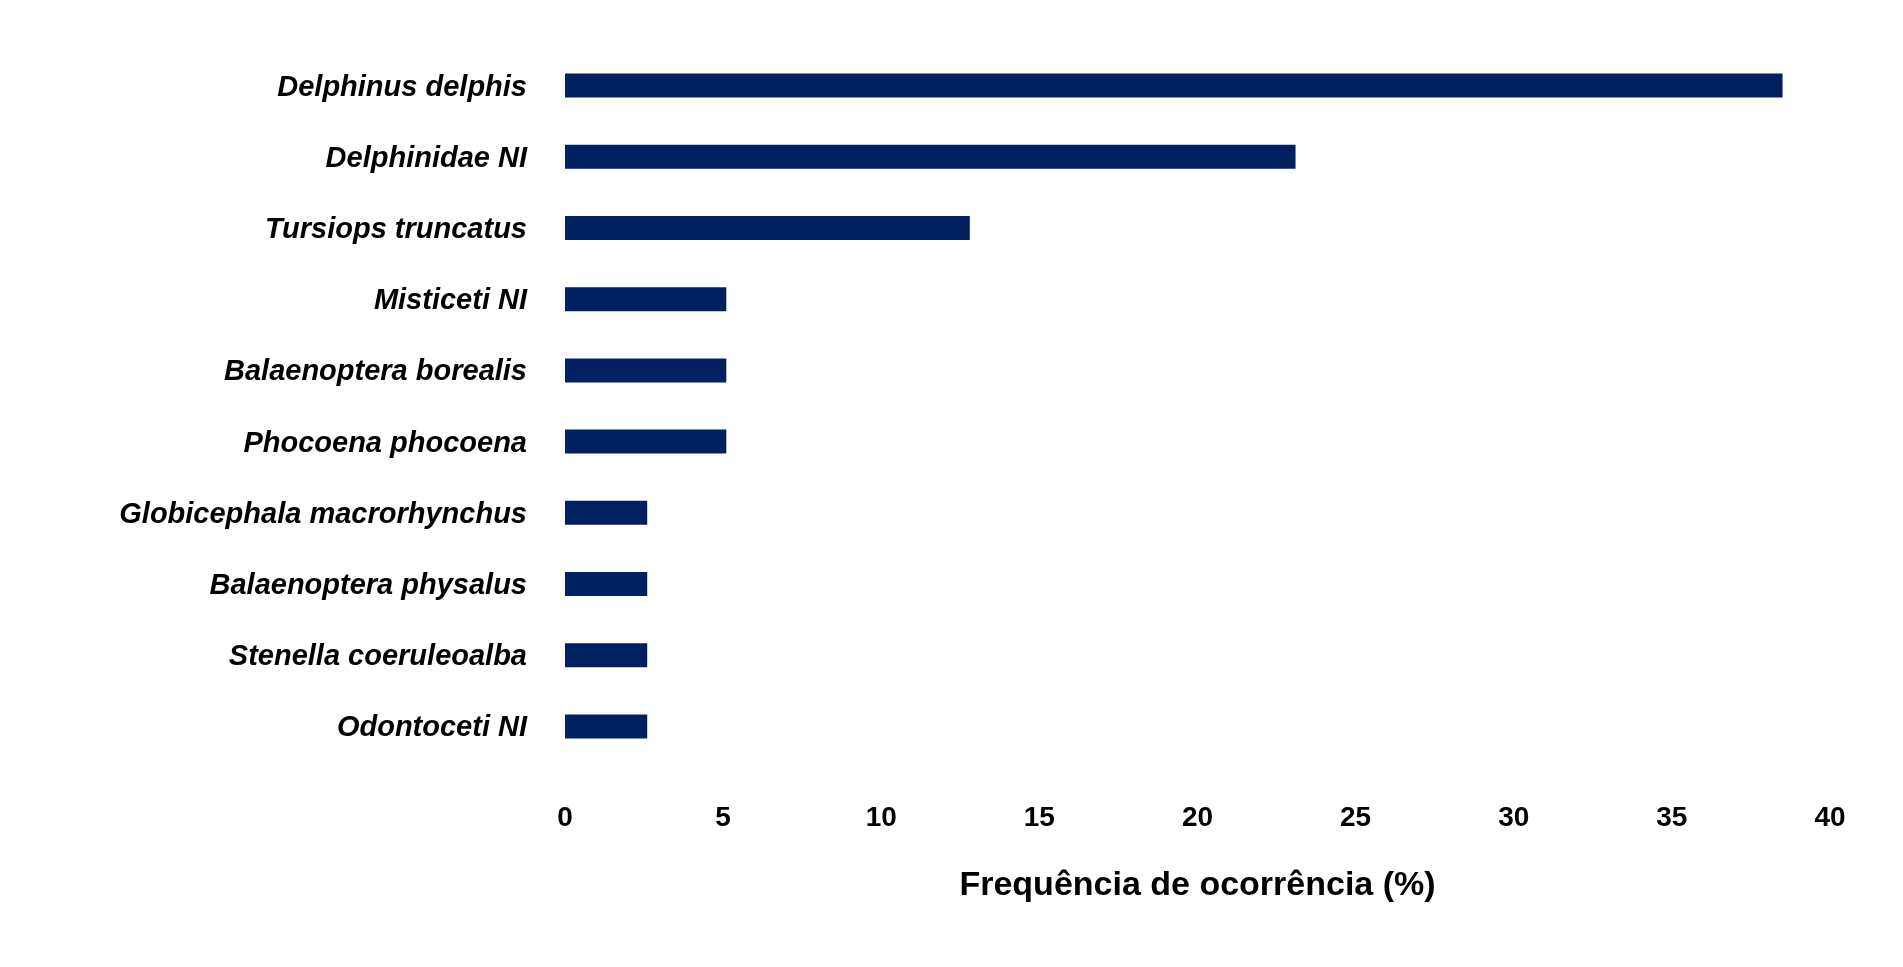  I want to click on y-tick-label: Stenella coeruleoalba, so click(377, 655).